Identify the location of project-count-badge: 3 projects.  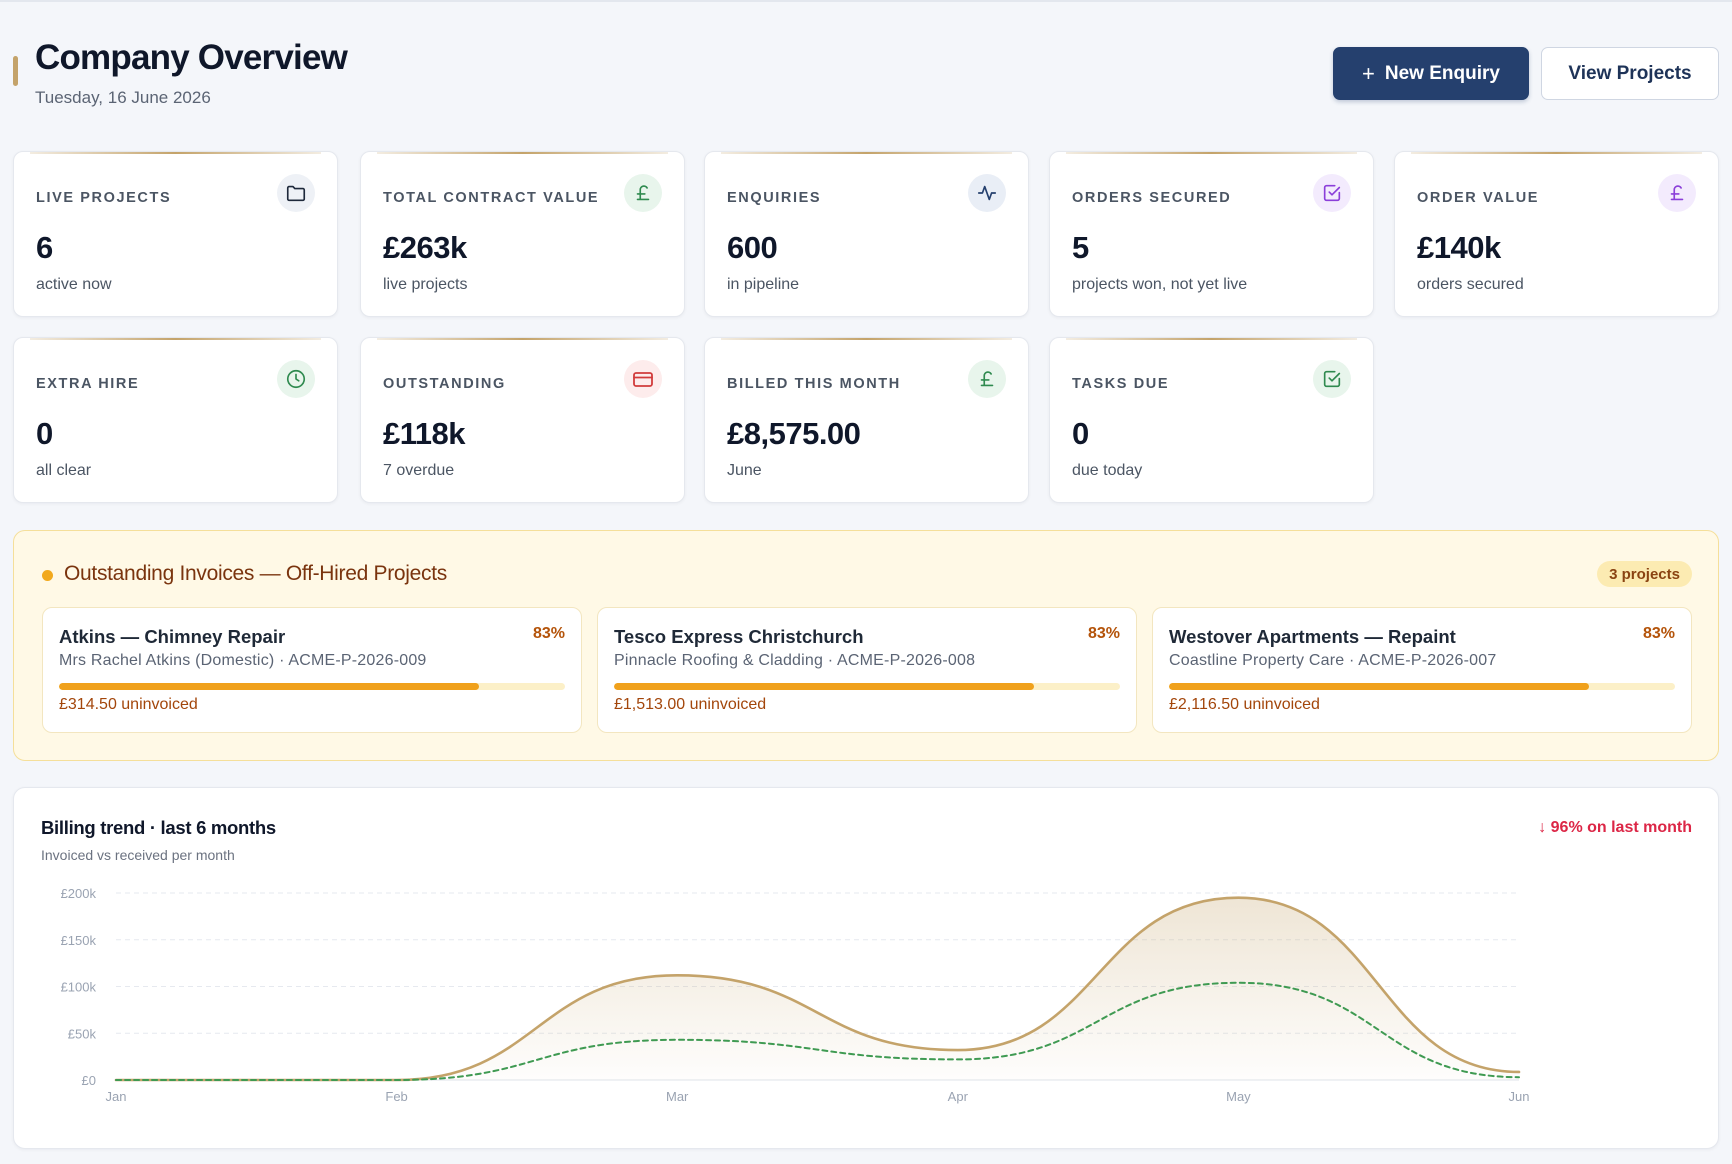
(1644, 574).